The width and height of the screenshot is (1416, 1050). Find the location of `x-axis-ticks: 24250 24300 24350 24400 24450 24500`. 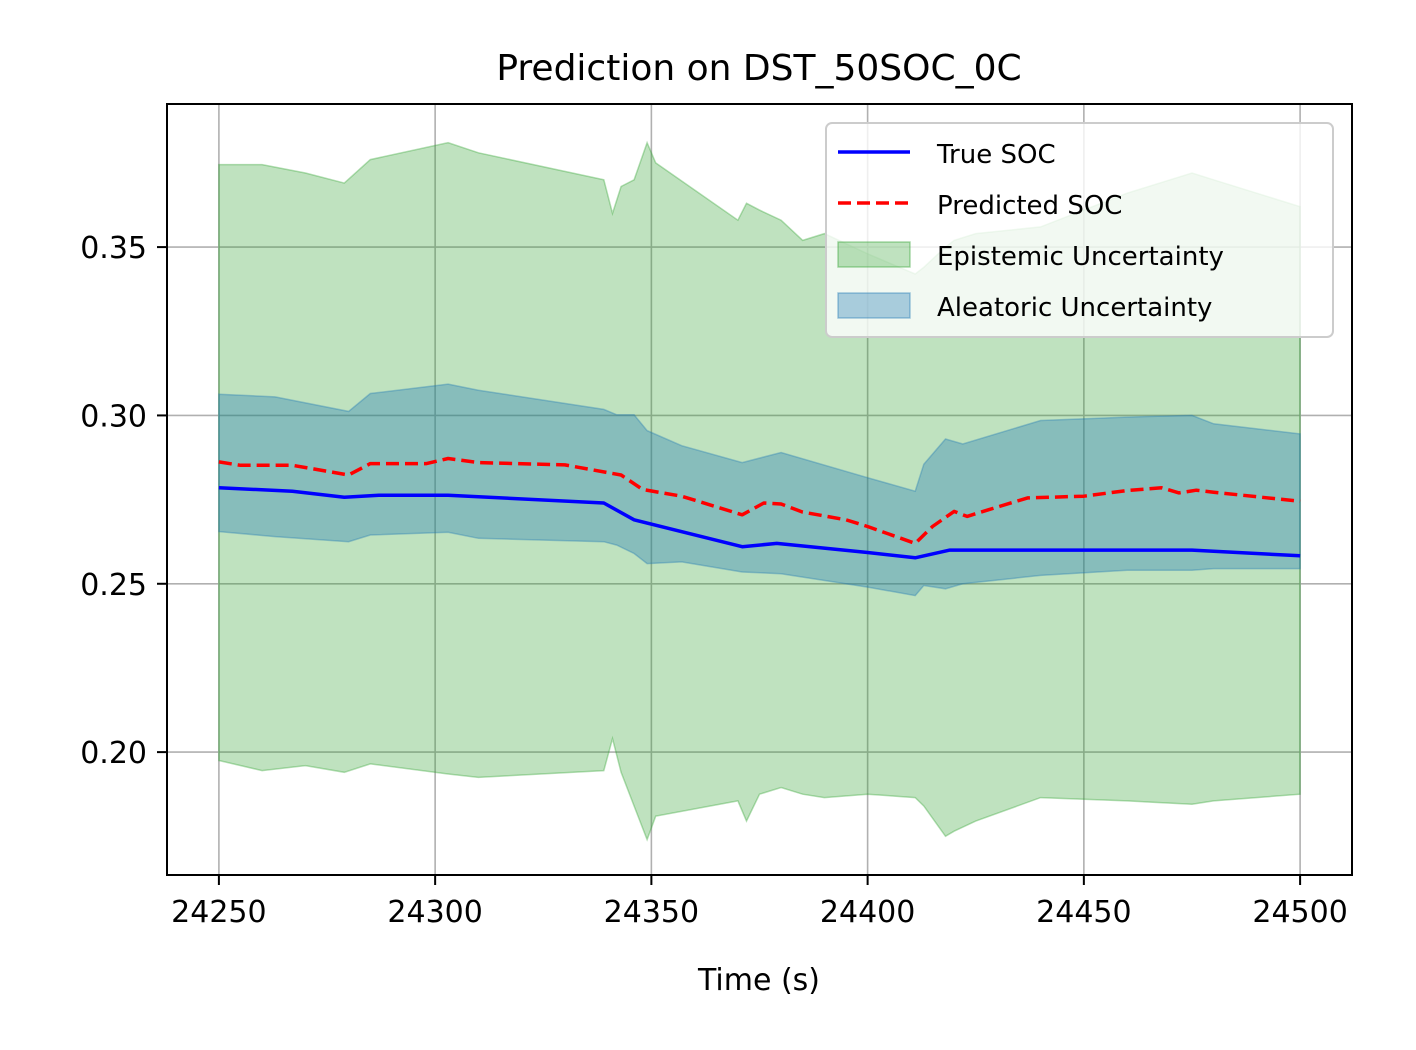

x-axis-ticks: 24250 24300 24350 24400 24450 24500 is located at coordinates (759, 902).